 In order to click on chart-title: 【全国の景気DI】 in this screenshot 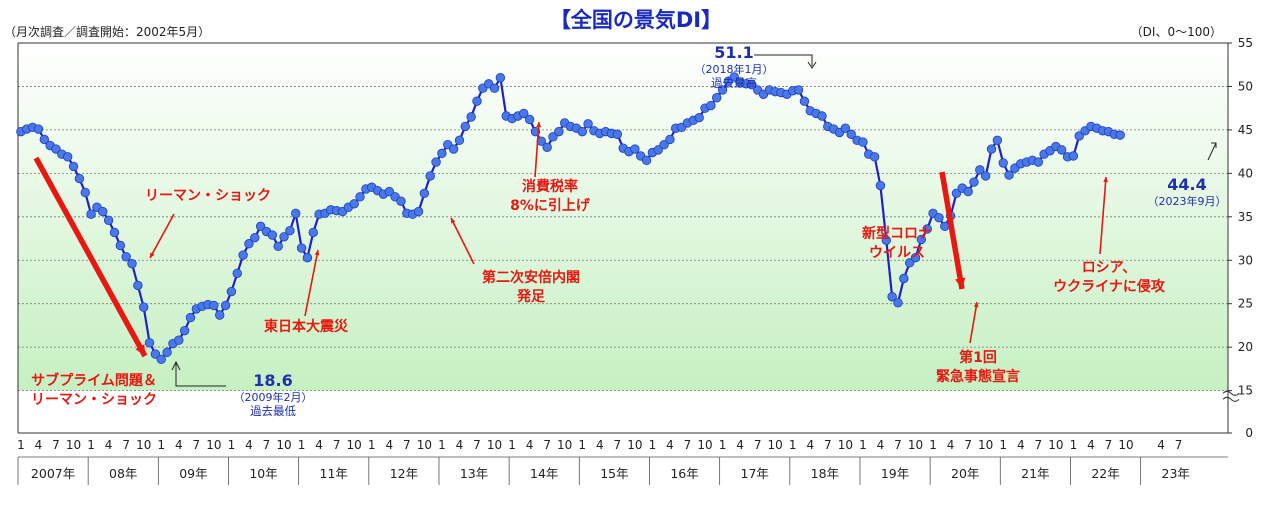, I will do `click(636, 20)`.